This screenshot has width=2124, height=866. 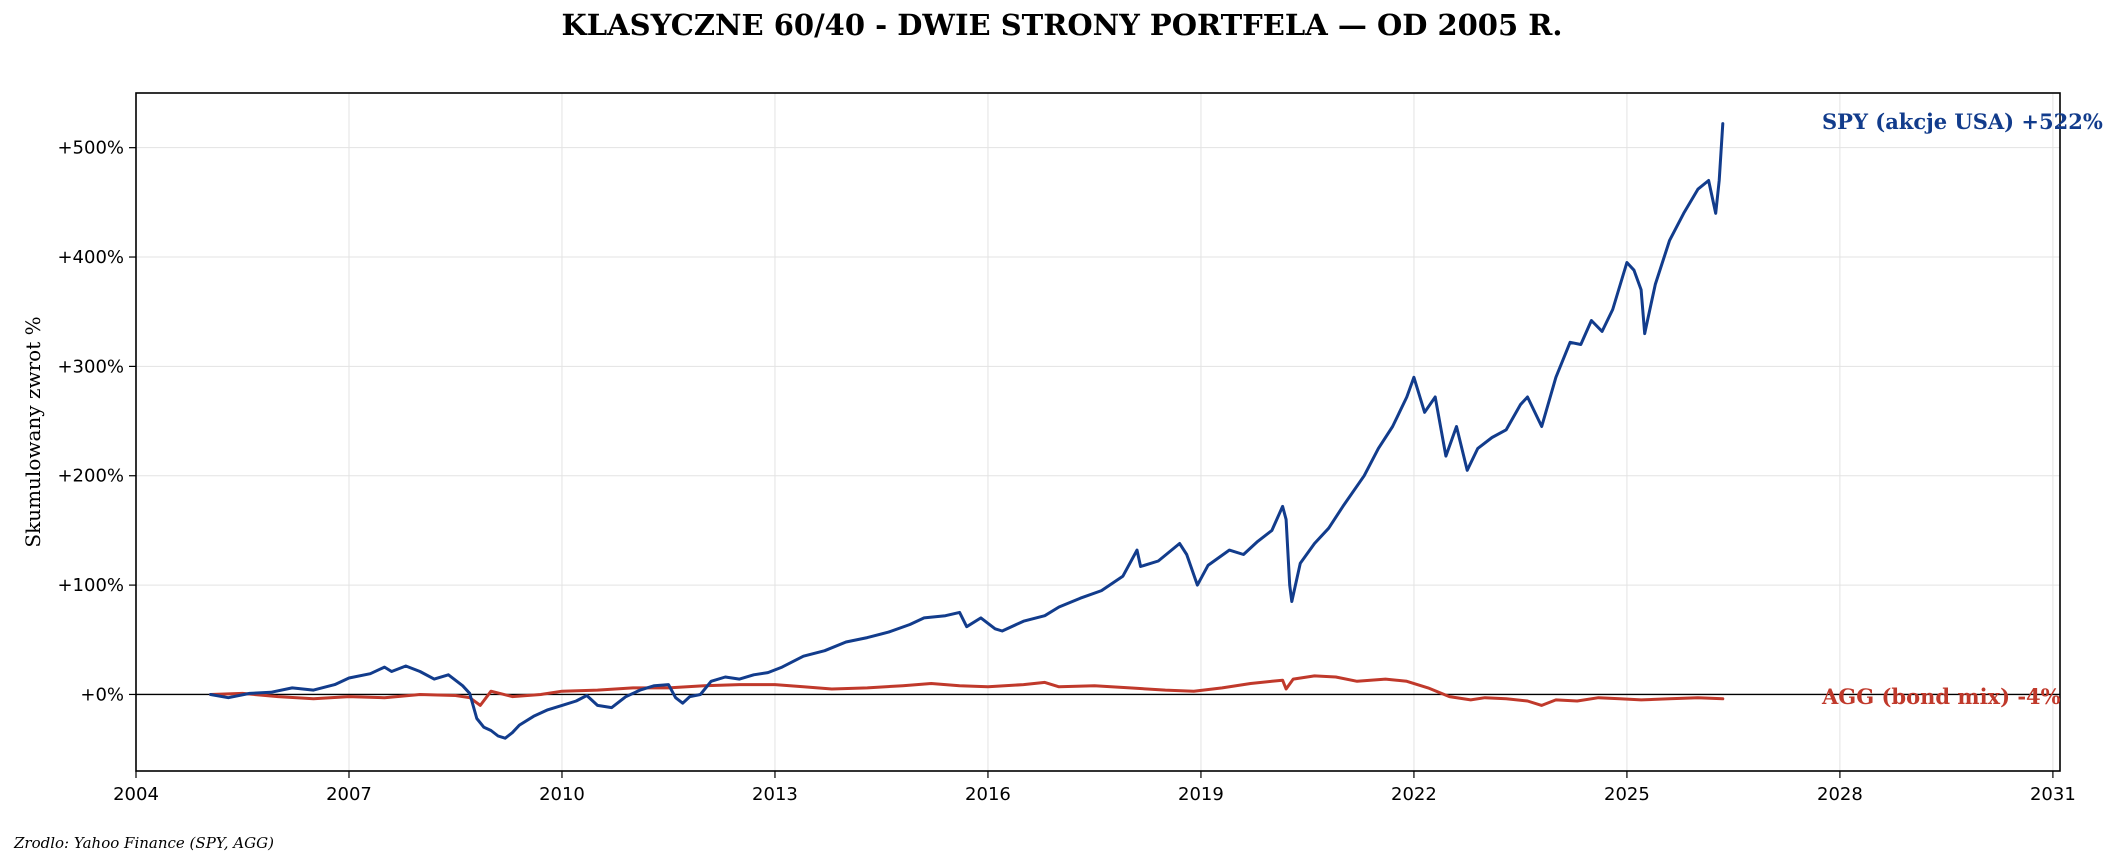 I want to click on agg-end-label: AGG (bond mix) -4%, so click(x=1941, y=696).